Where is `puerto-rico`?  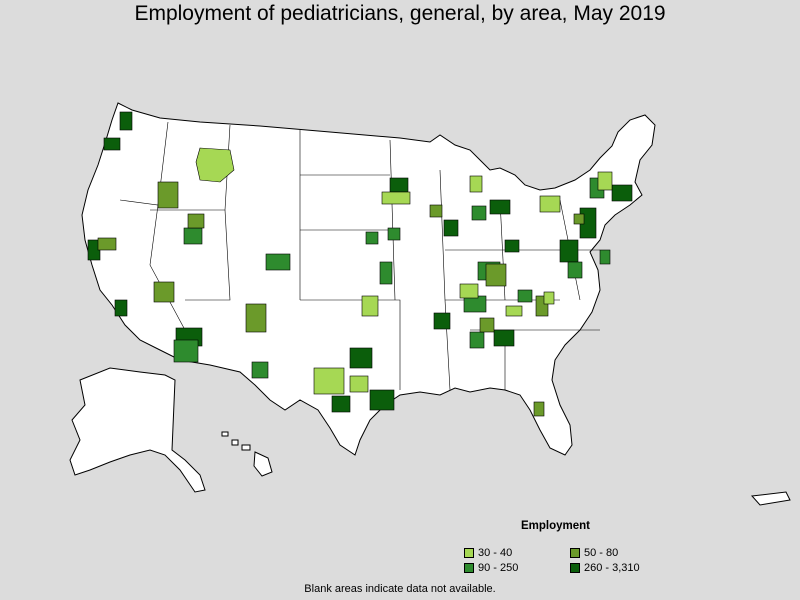
puerto-rico is located at coordinates (770, 498).